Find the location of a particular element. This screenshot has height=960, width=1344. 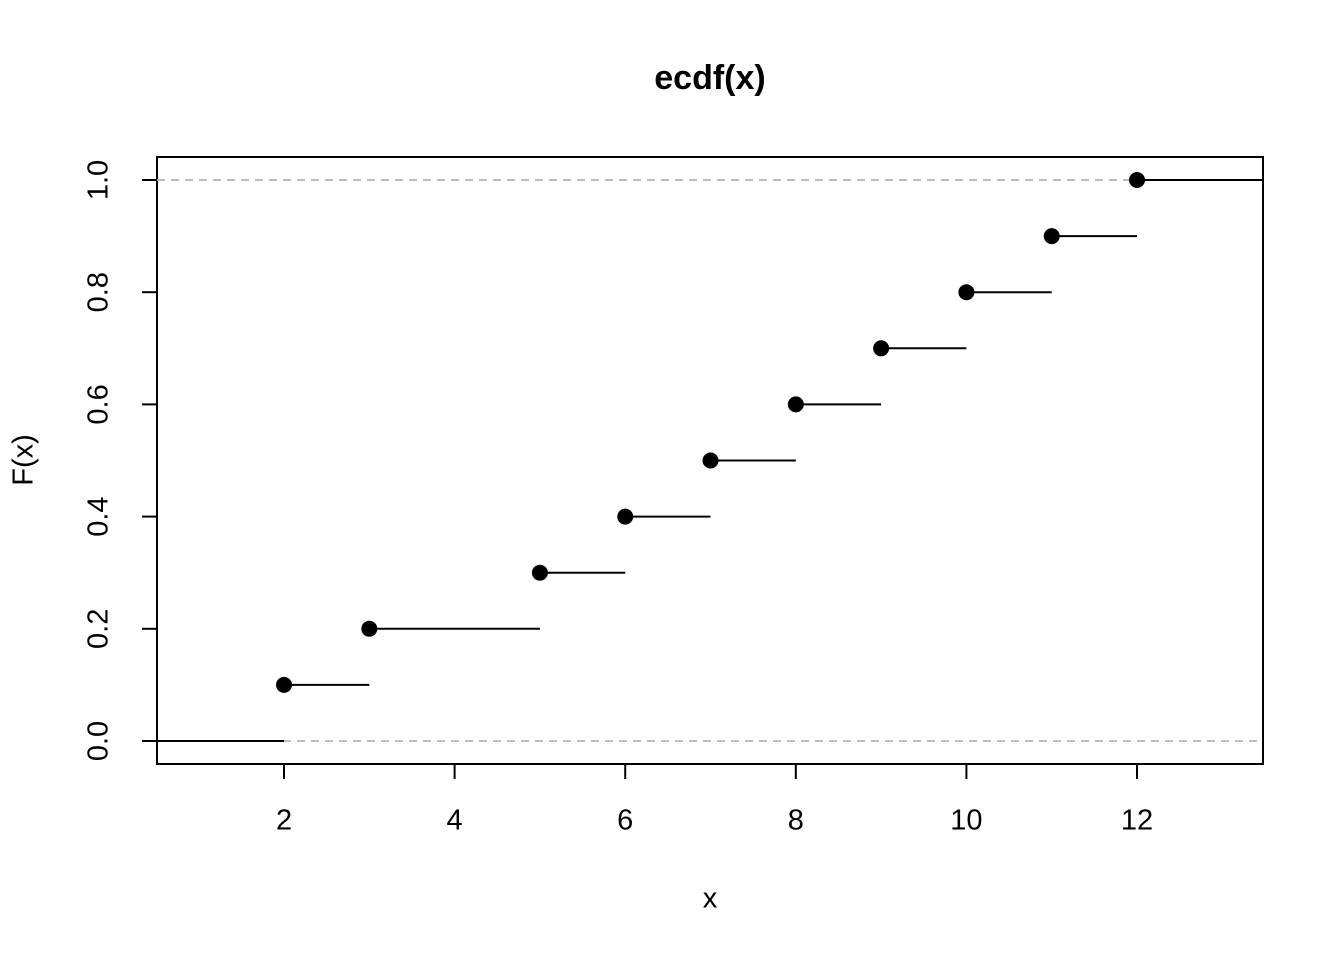

x-tick-label: 6 is located at coordinates (625, 821).